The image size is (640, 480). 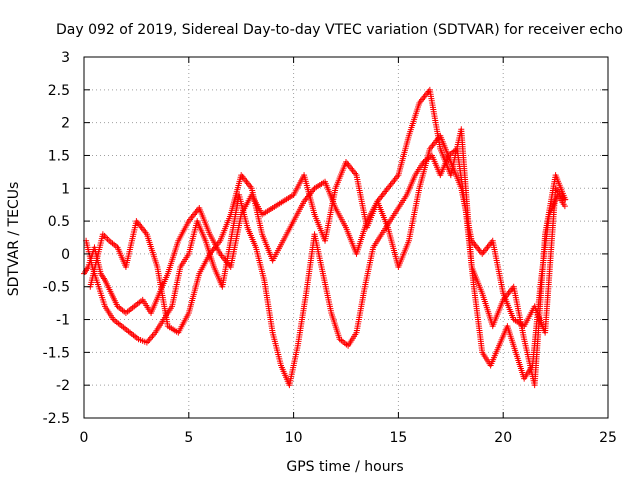 I want to click on y-tick-label: -1, so click(x=63, y=321).